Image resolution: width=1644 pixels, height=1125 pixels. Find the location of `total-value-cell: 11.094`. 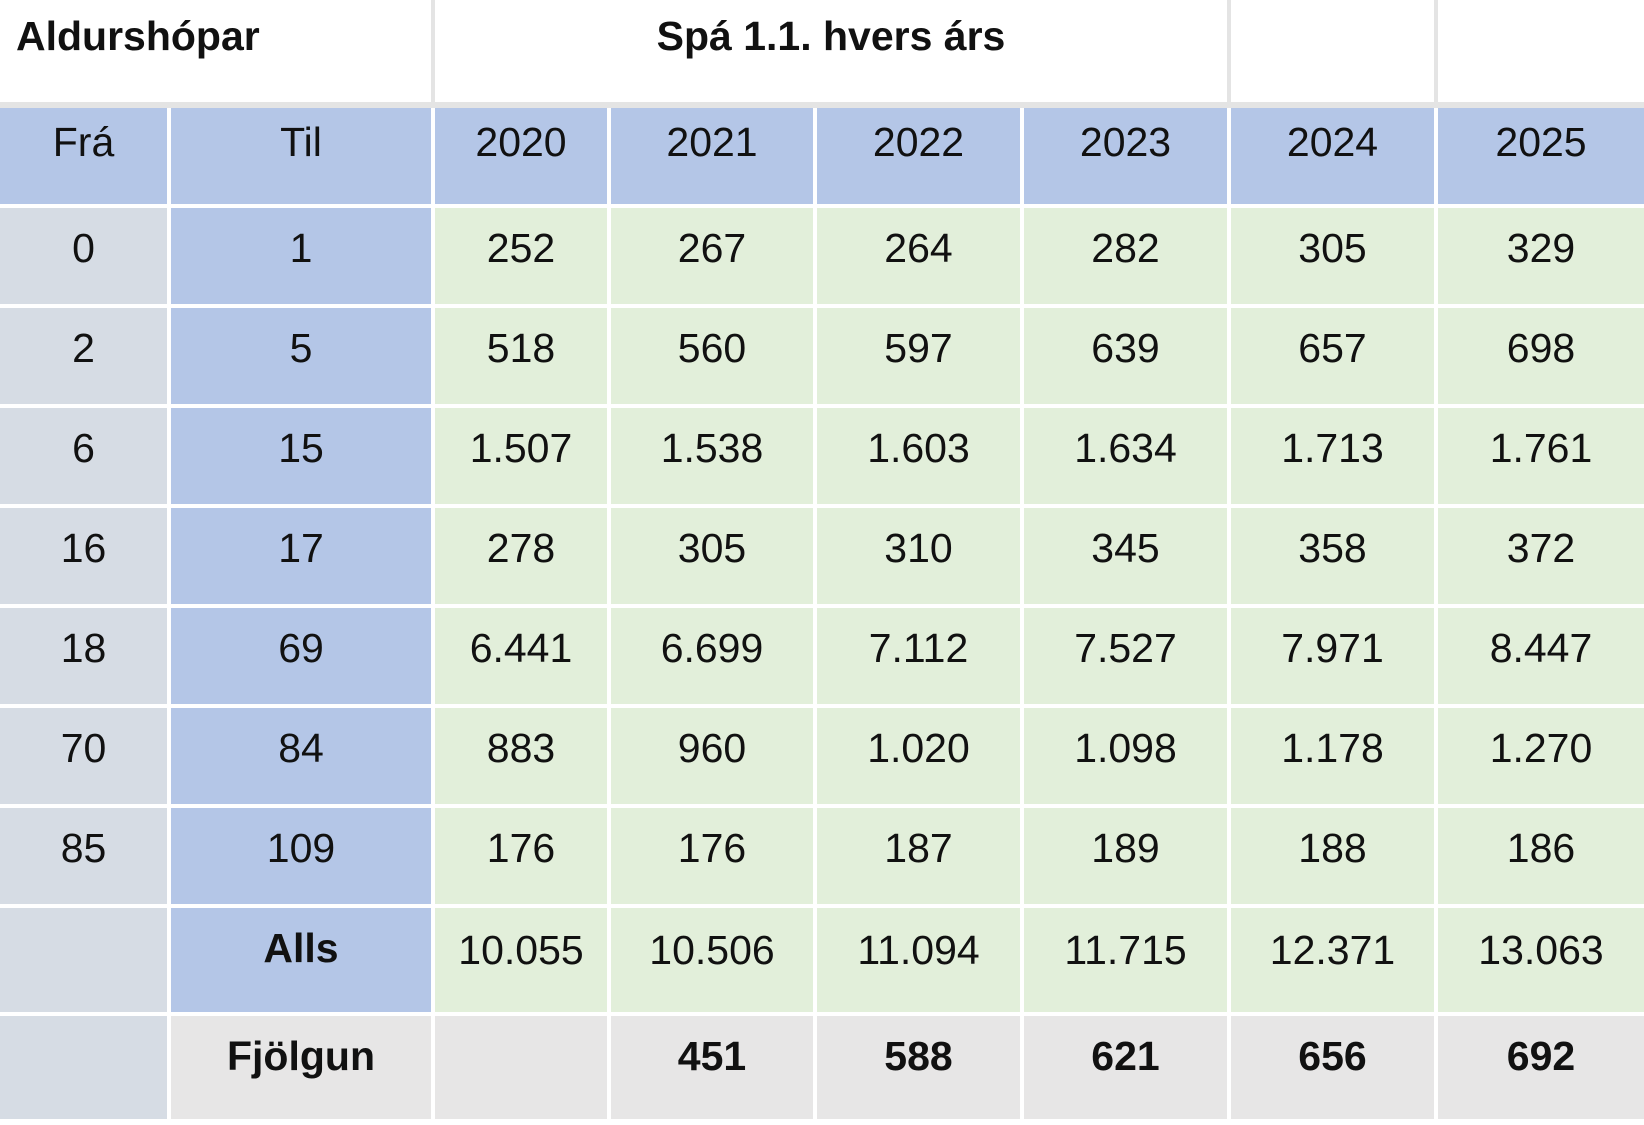

total-value-cell: 11.094 is located at coordinates (920, 962).